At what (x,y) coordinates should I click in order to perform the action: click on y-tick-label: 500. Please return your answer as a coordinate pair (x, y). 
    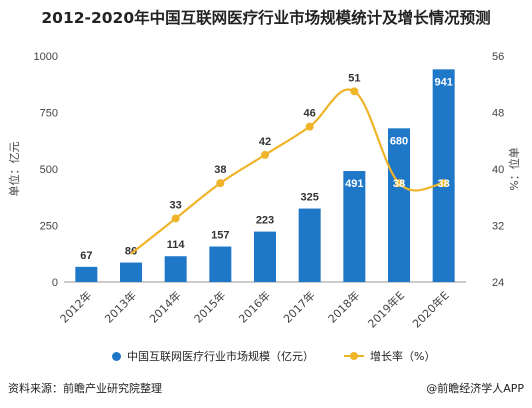
    Looking at the image, I should click on (49, 170).